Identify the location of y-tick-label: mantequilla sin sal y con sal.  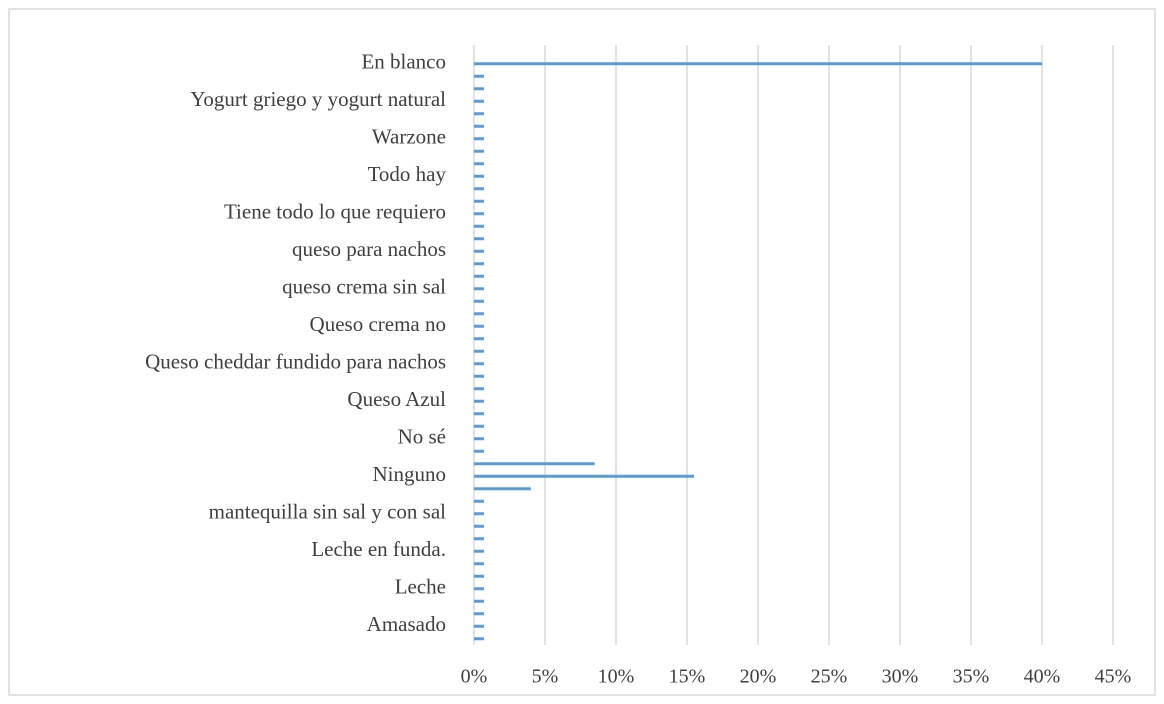
(328, 512).